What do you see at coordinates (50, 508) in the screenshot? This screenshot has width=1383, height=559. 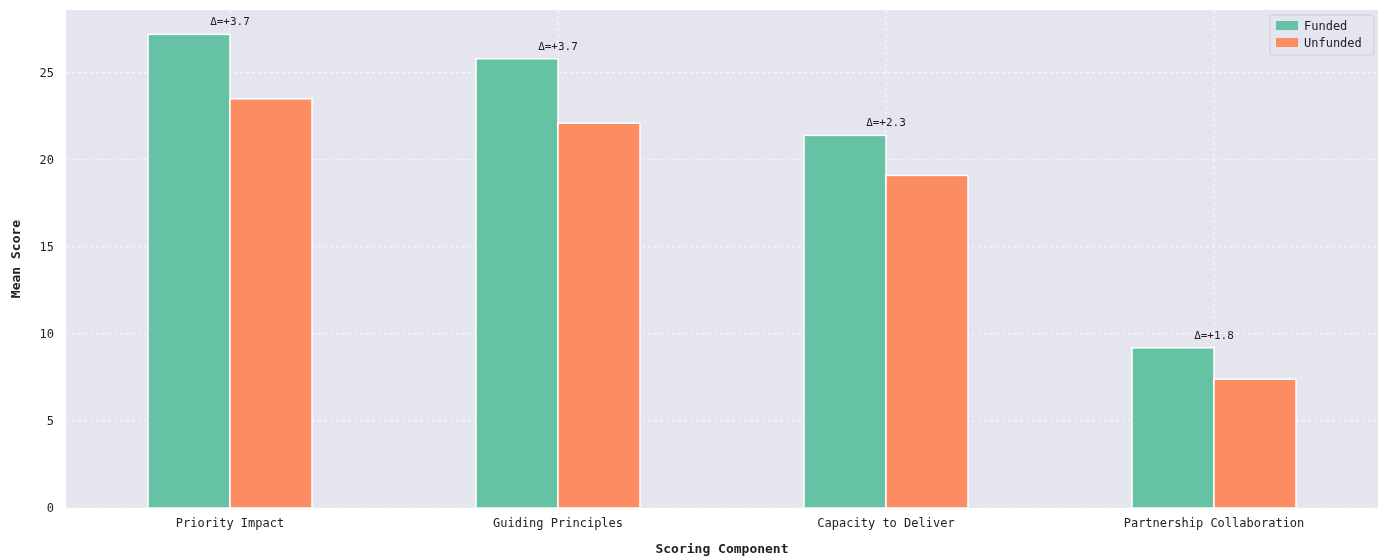 I see `y-tick-label: 0` at bounding box center [50, 508].